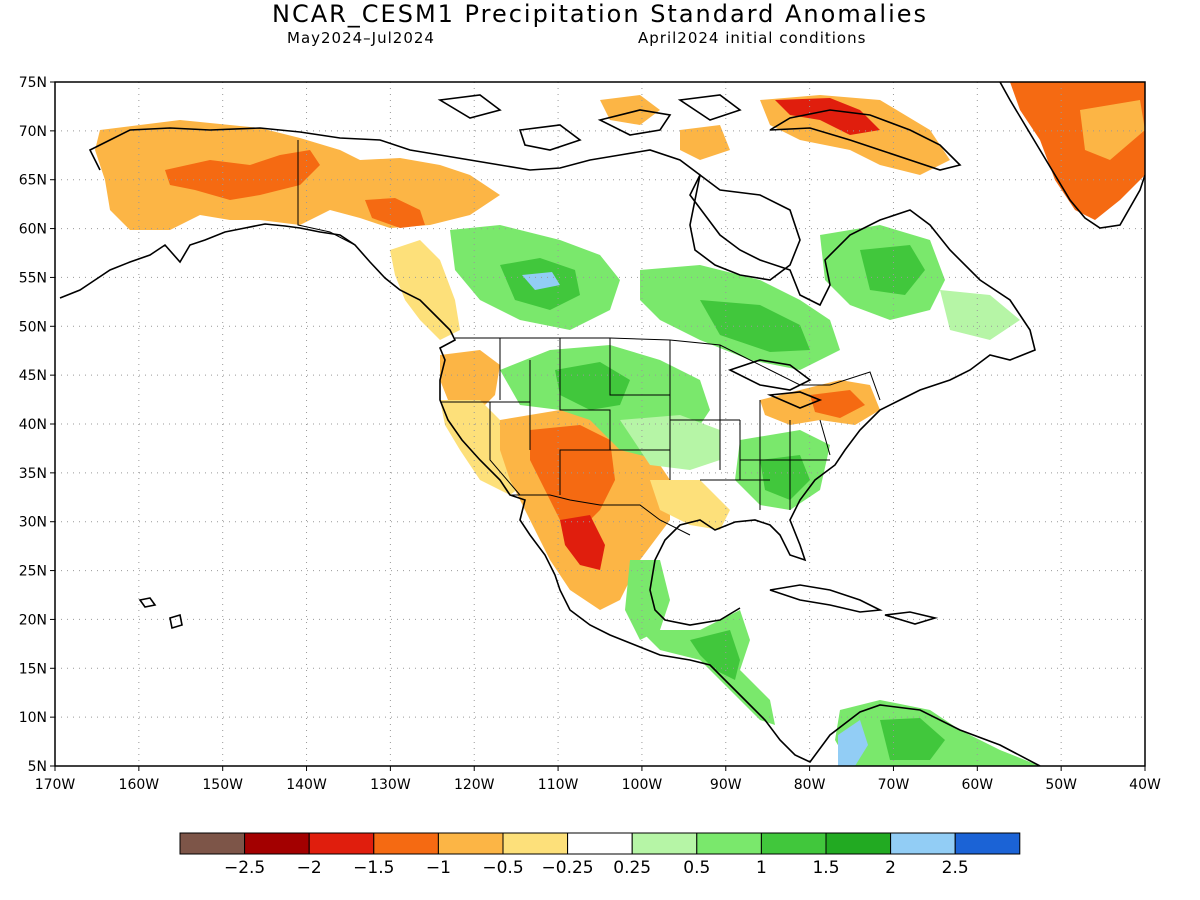 Image resolution: width=1200 pixels, height=900 pixels. What do you see at coordinates (33, 669) in the screenshot?
I see `lat-label: 15N` at bounding box center [33, 669].